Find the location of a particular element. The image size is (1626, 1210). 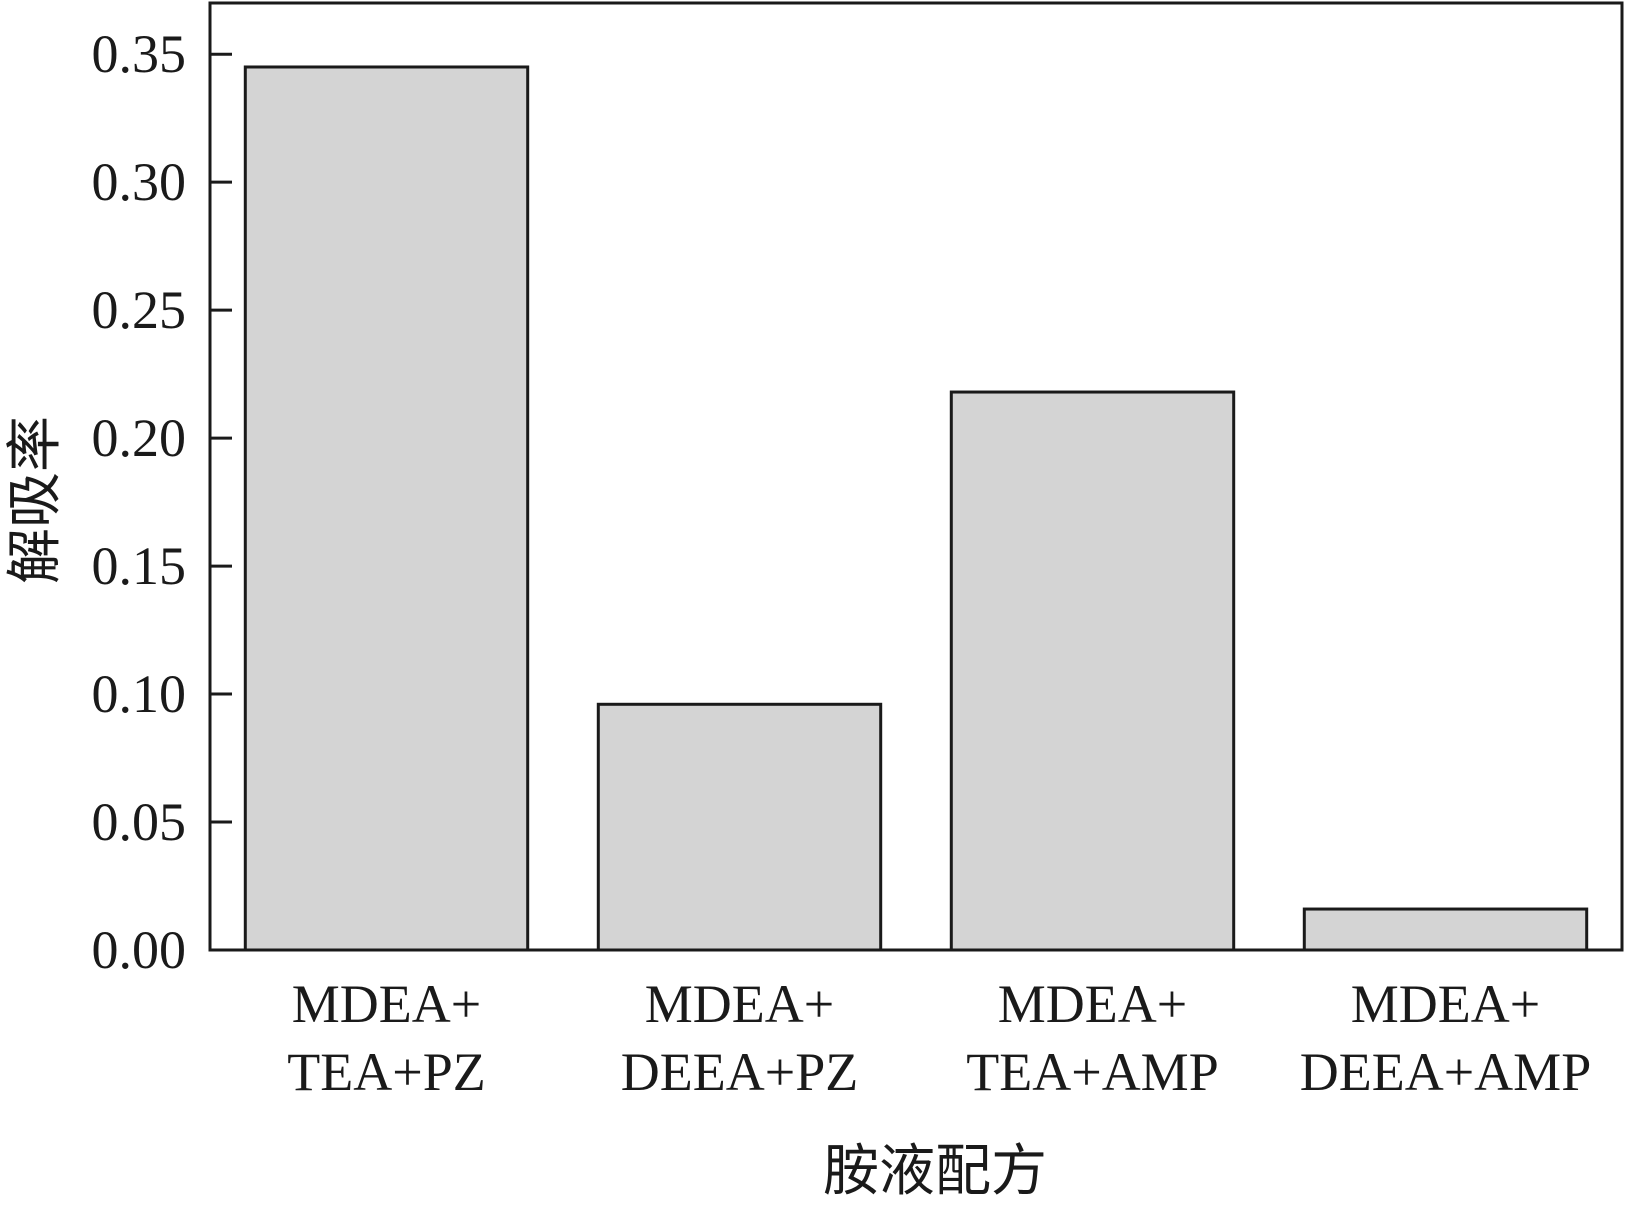

y-tick-label: 0.20 is located at coordinates (139, 438).